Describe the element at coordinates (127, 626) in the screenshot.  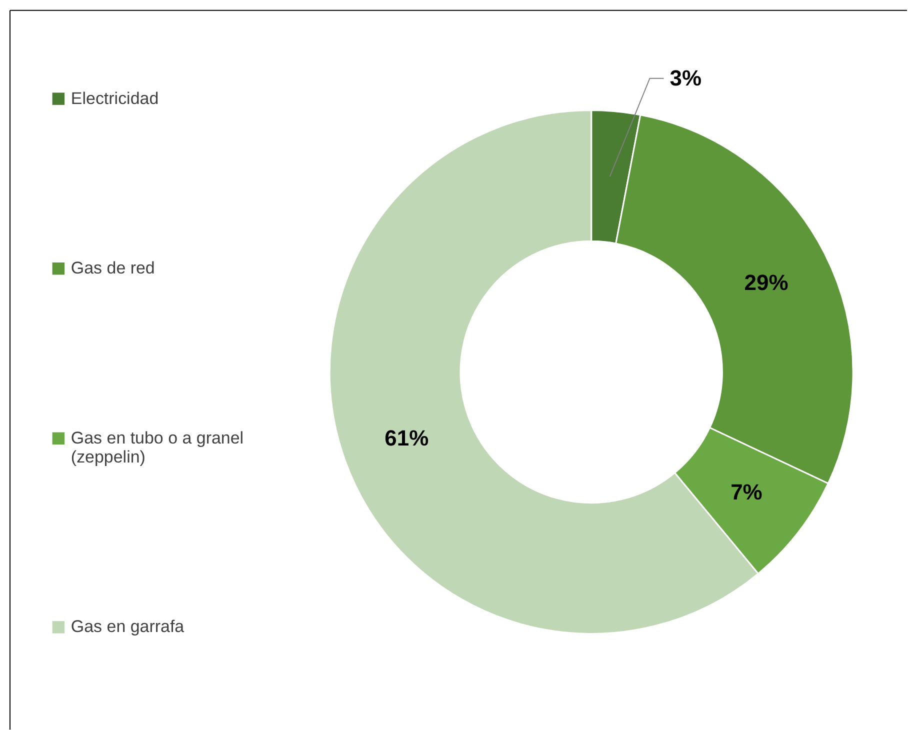
I see `legend-label: Gas en garrafa` at that location.